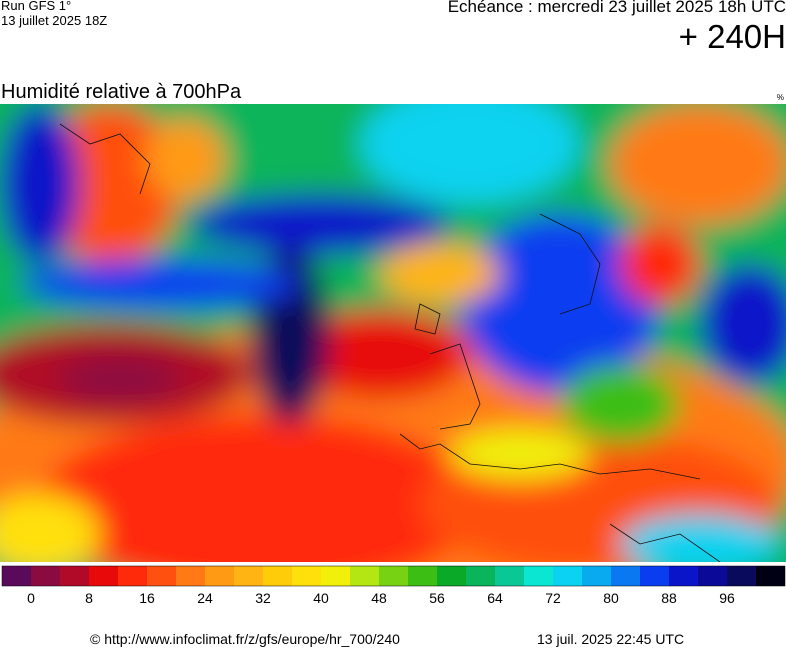 Image resolution: width=786 pixels, height=648 pixels. I want to click on lead-time: + 240H, so click(732, 36).